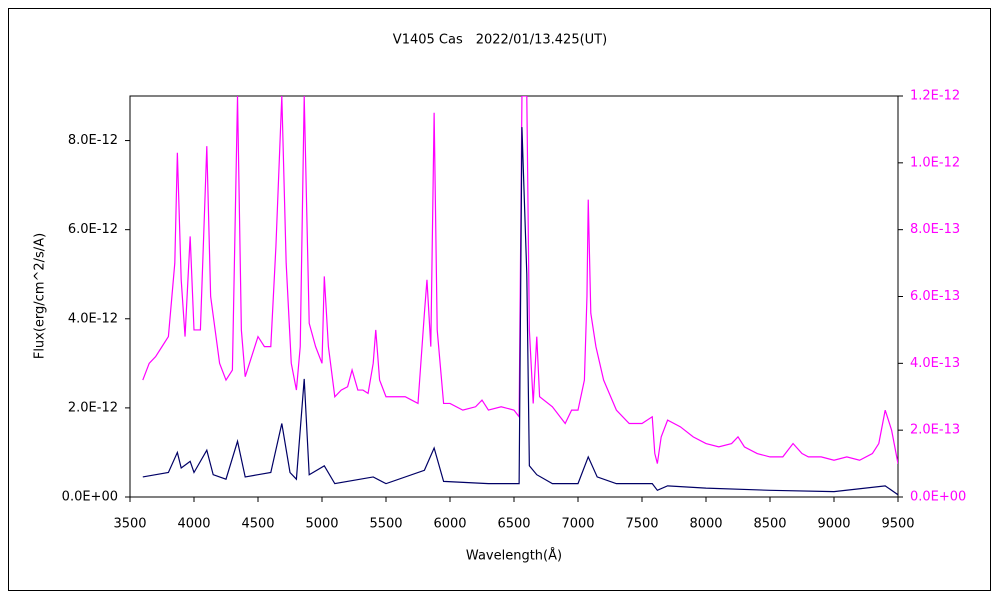 Image resolution: width=1000 pixels, height=604 pixels. I want to click on x-tick-label: 4000, so click(193, 524).